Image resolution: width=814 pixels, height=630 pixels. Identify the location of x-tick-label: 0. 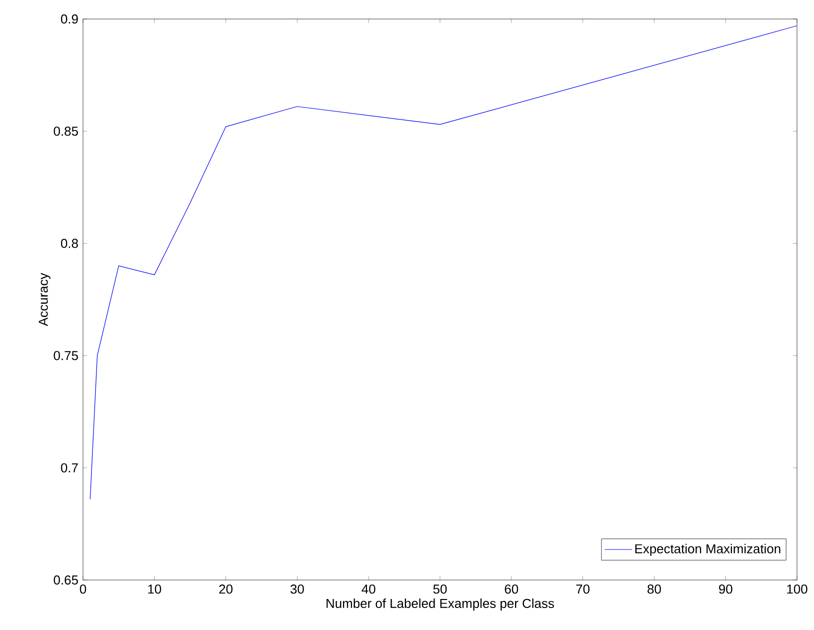
(83, 589).